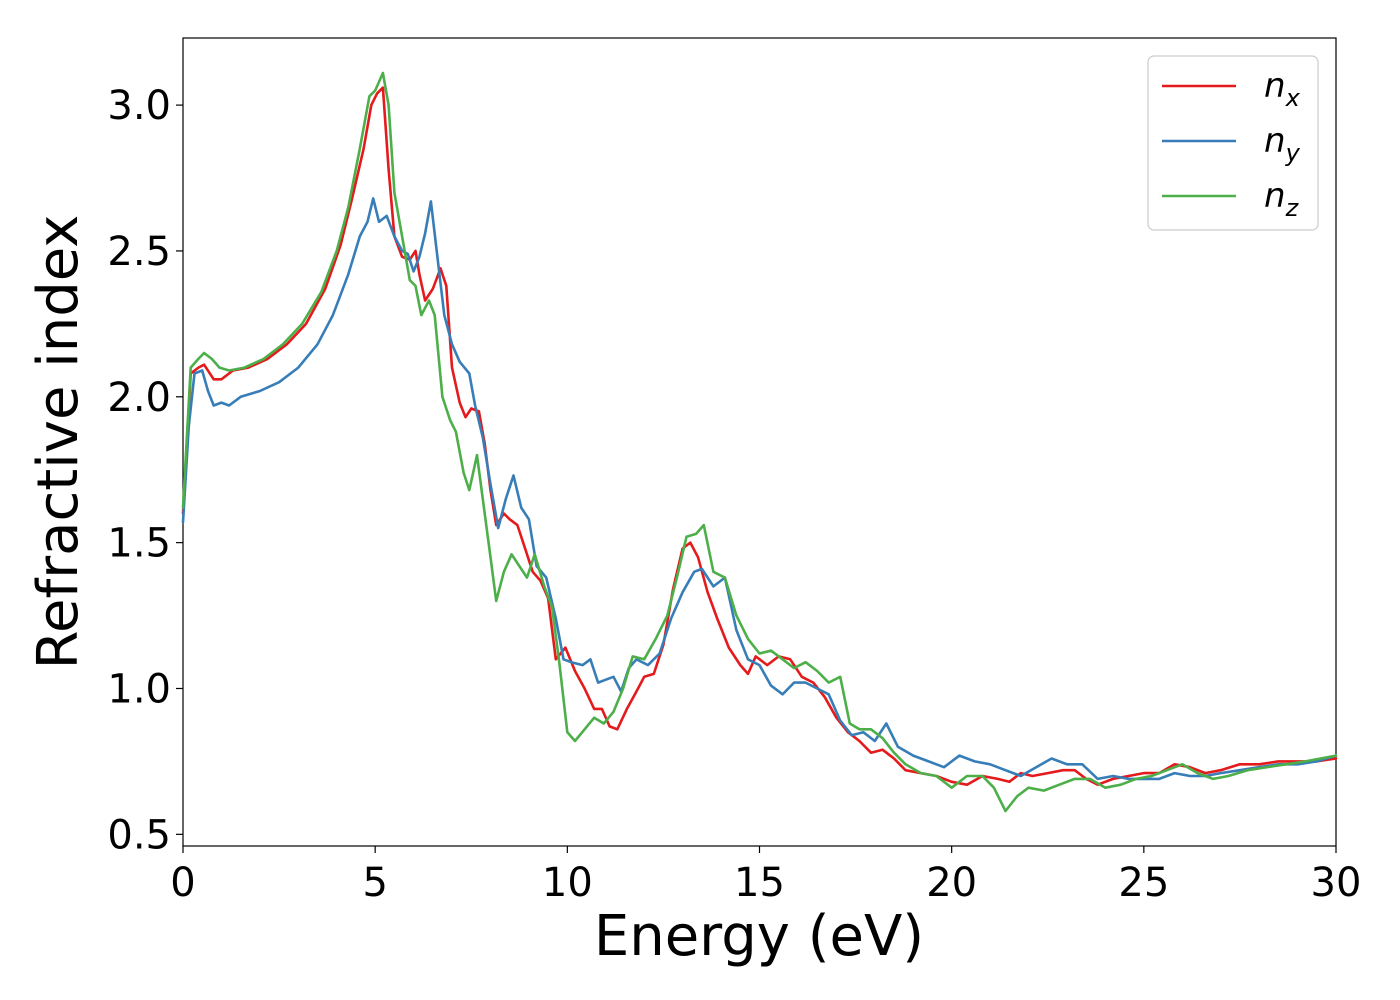 This screenshot has height=1000, width=1400. I want to click on x-tick-label: 25, so click(1143, 883).